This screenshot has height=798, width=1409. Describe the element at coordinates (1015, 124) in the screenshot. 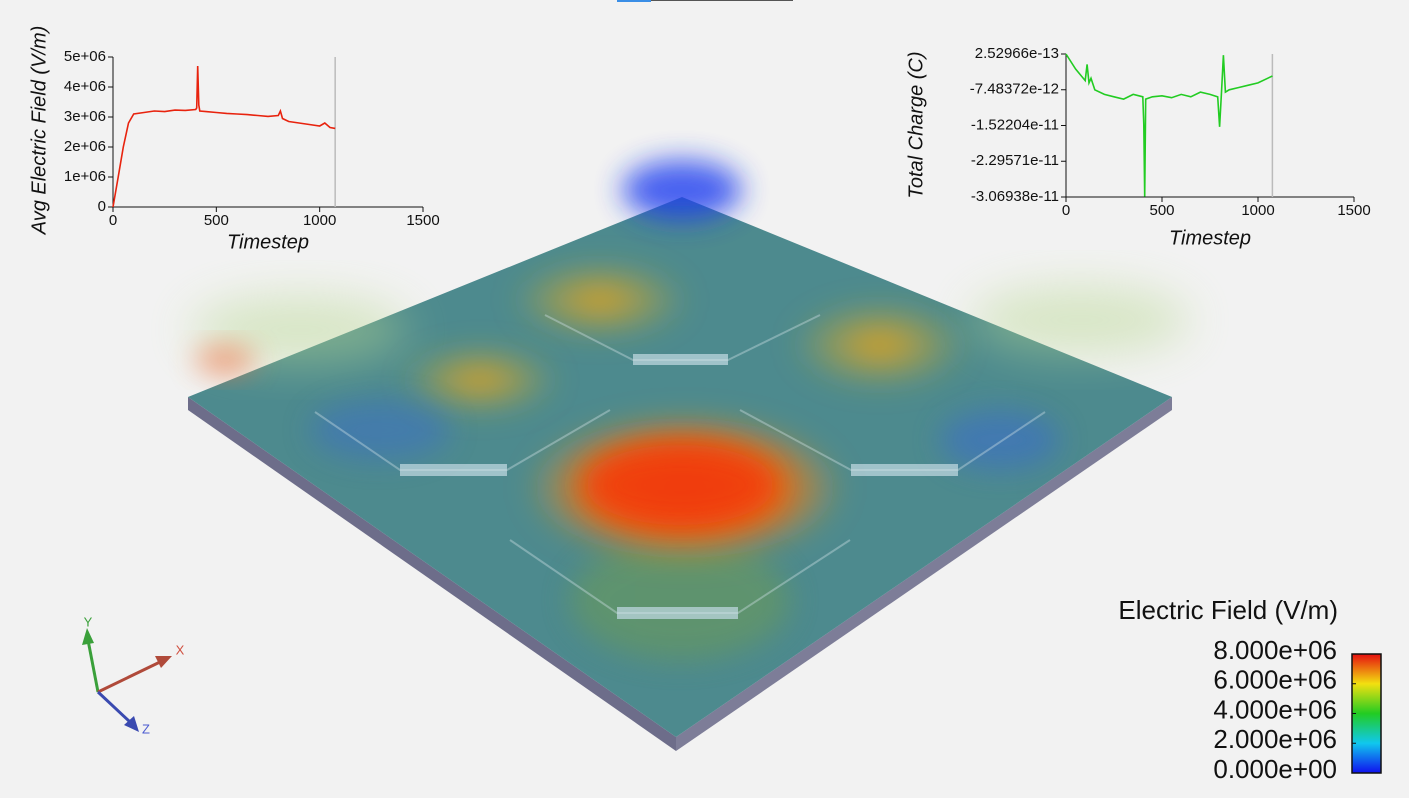

I see `y-tick-label: -1.52204e-11` at that location.